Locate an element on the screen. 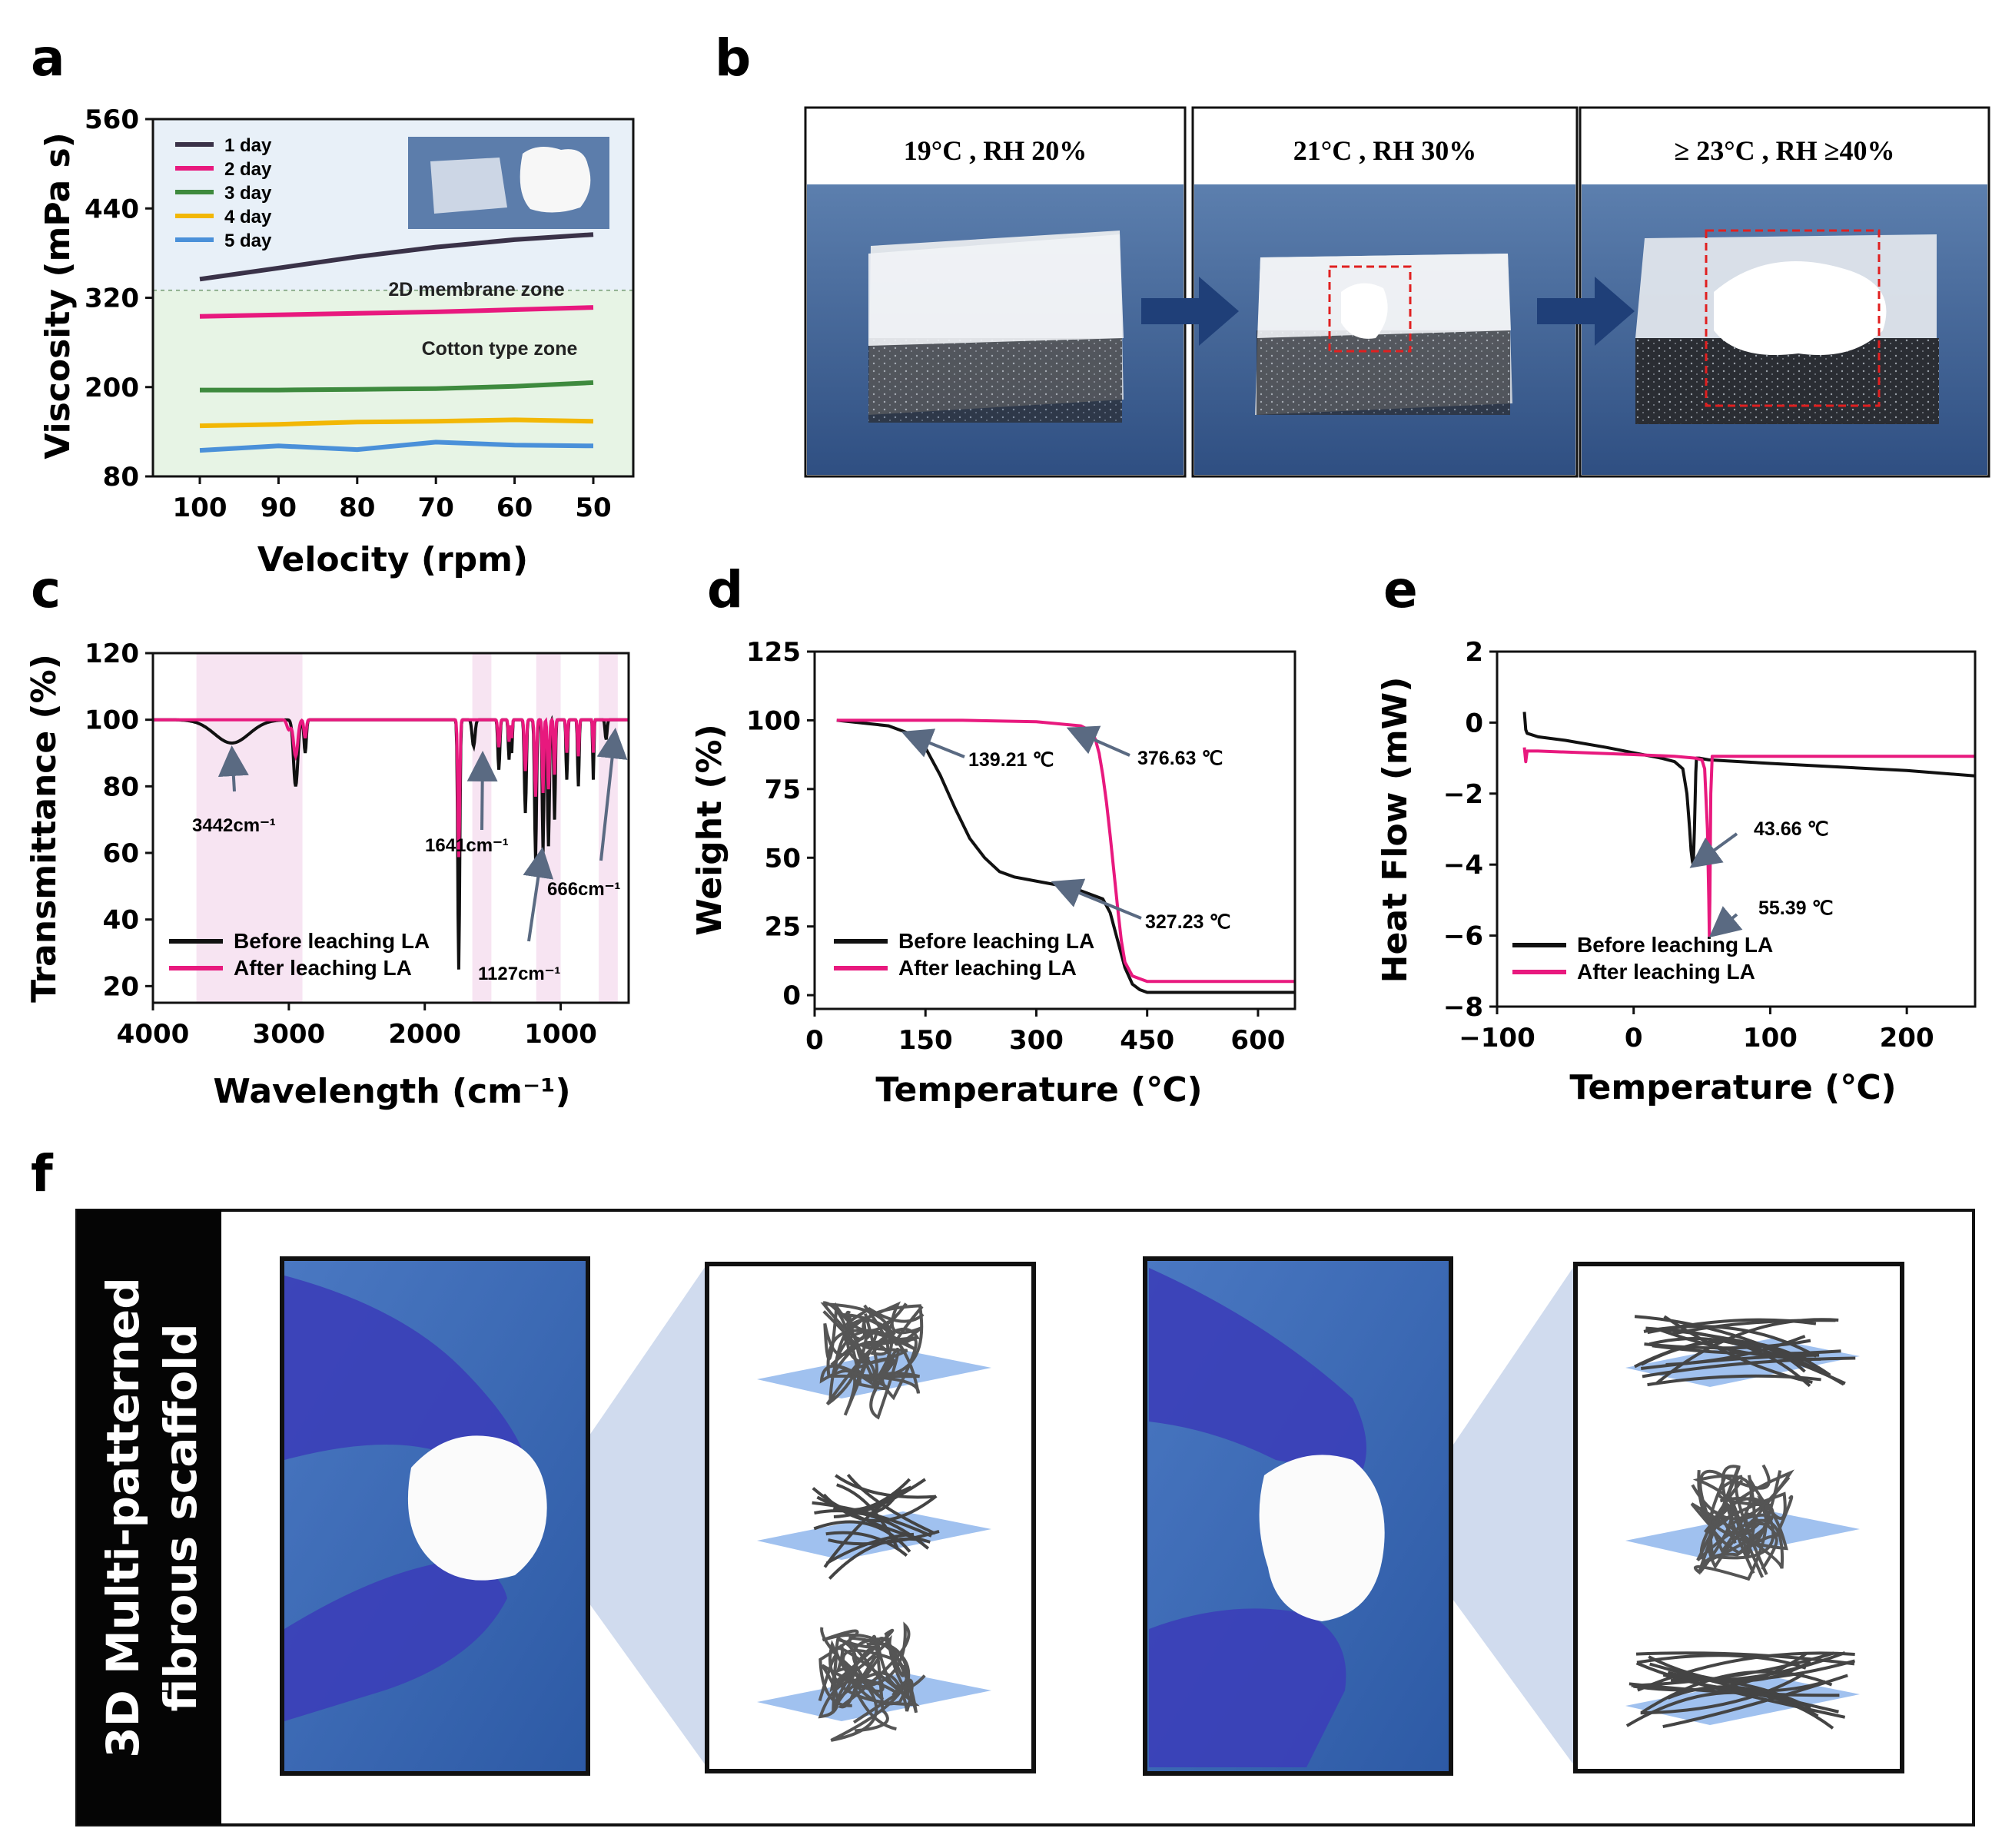 The width and height of the screenshot is (1992, 1848). y-axis-title-a: Viscosity (mPa s) is located at coordinates (58, 296).